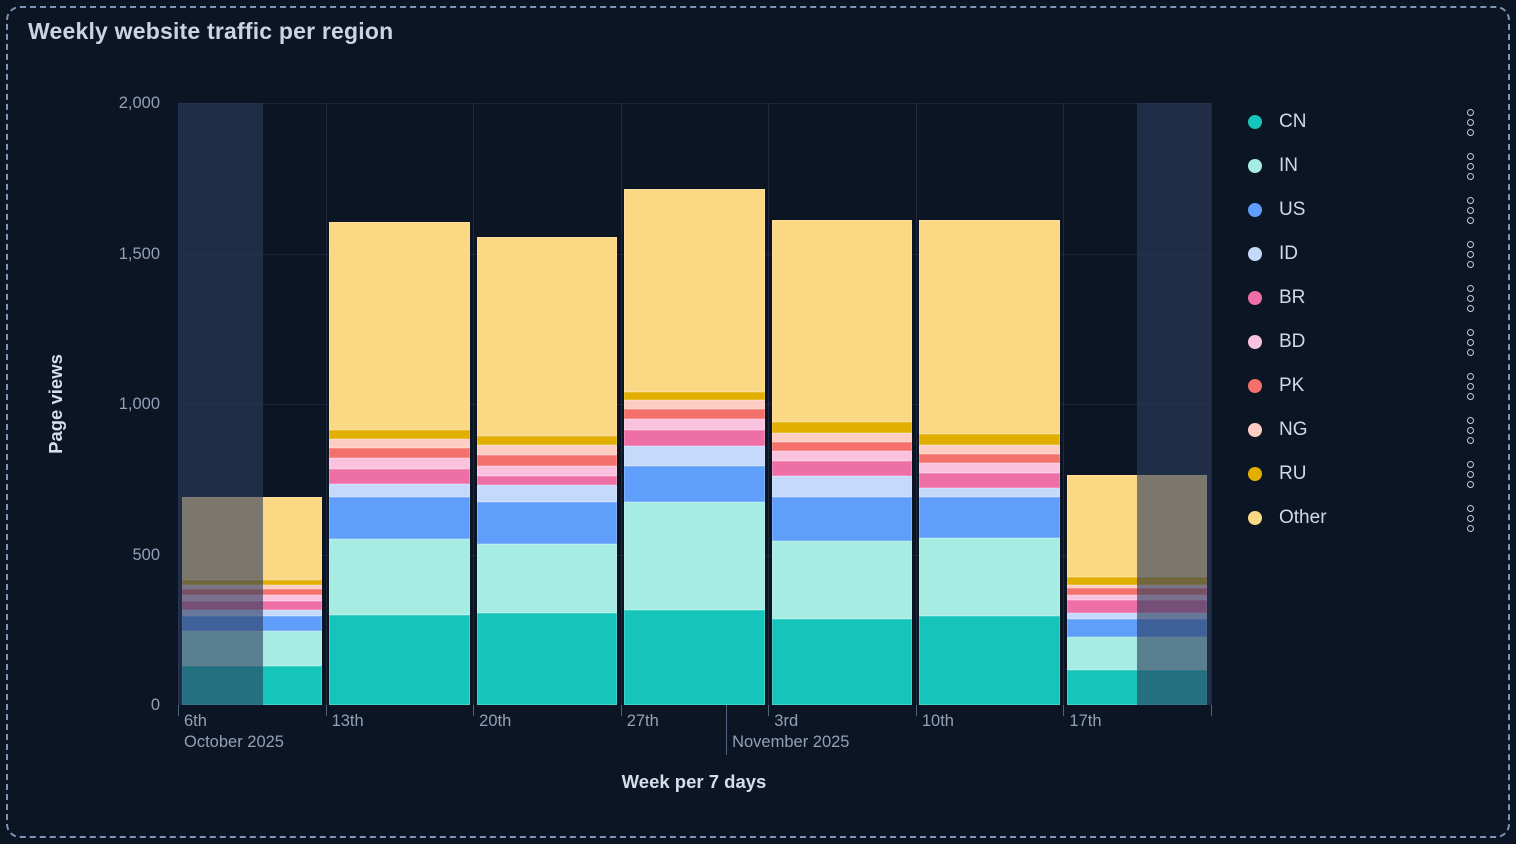  Describe the element at coordinates (1293, 429) in the screenshot. I see `legend-item-label: NG` at that location.